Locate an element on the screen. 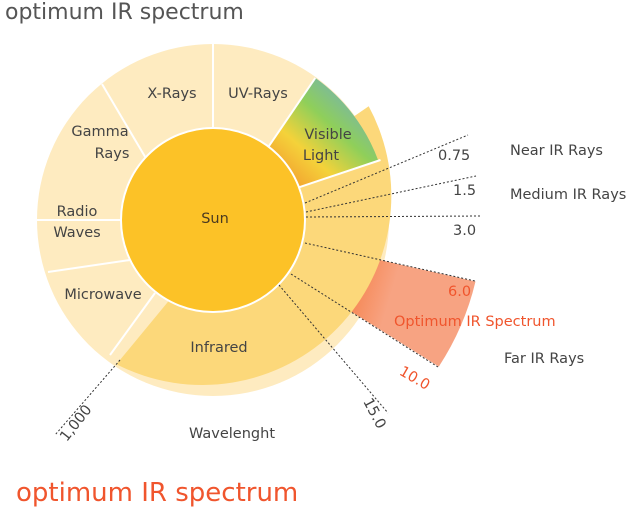  radio-label-line2: Waves is located at coordinates (76, 233).